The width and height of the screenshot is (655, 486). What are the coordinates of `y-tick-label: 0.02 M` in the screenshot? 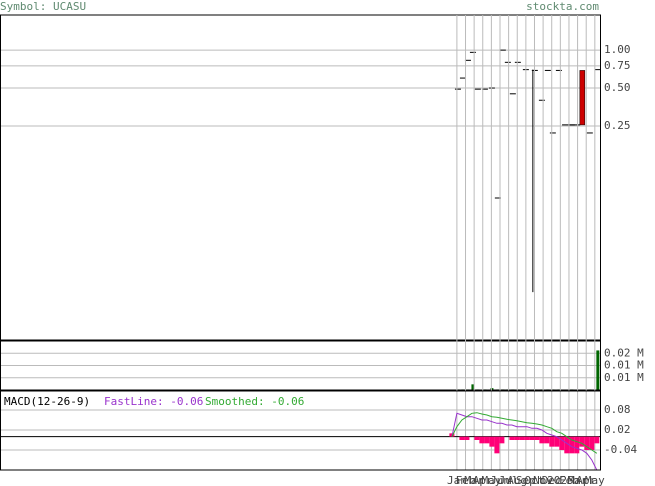 It's located at (624, 352).